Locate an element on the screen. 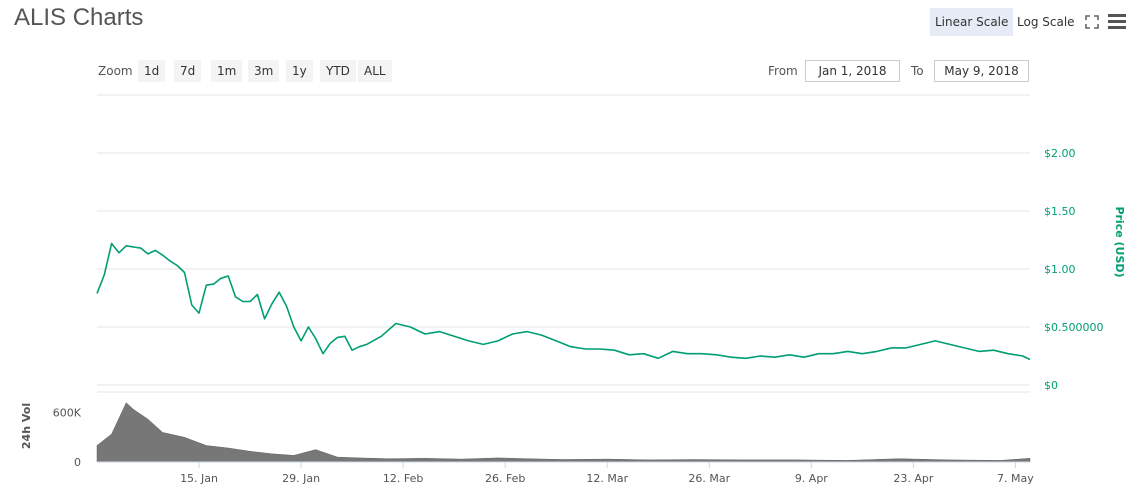 The height and width of the screenshot is (493, 1141). price-tick-label: $0.500000 is located at coordinates (1074, 327).